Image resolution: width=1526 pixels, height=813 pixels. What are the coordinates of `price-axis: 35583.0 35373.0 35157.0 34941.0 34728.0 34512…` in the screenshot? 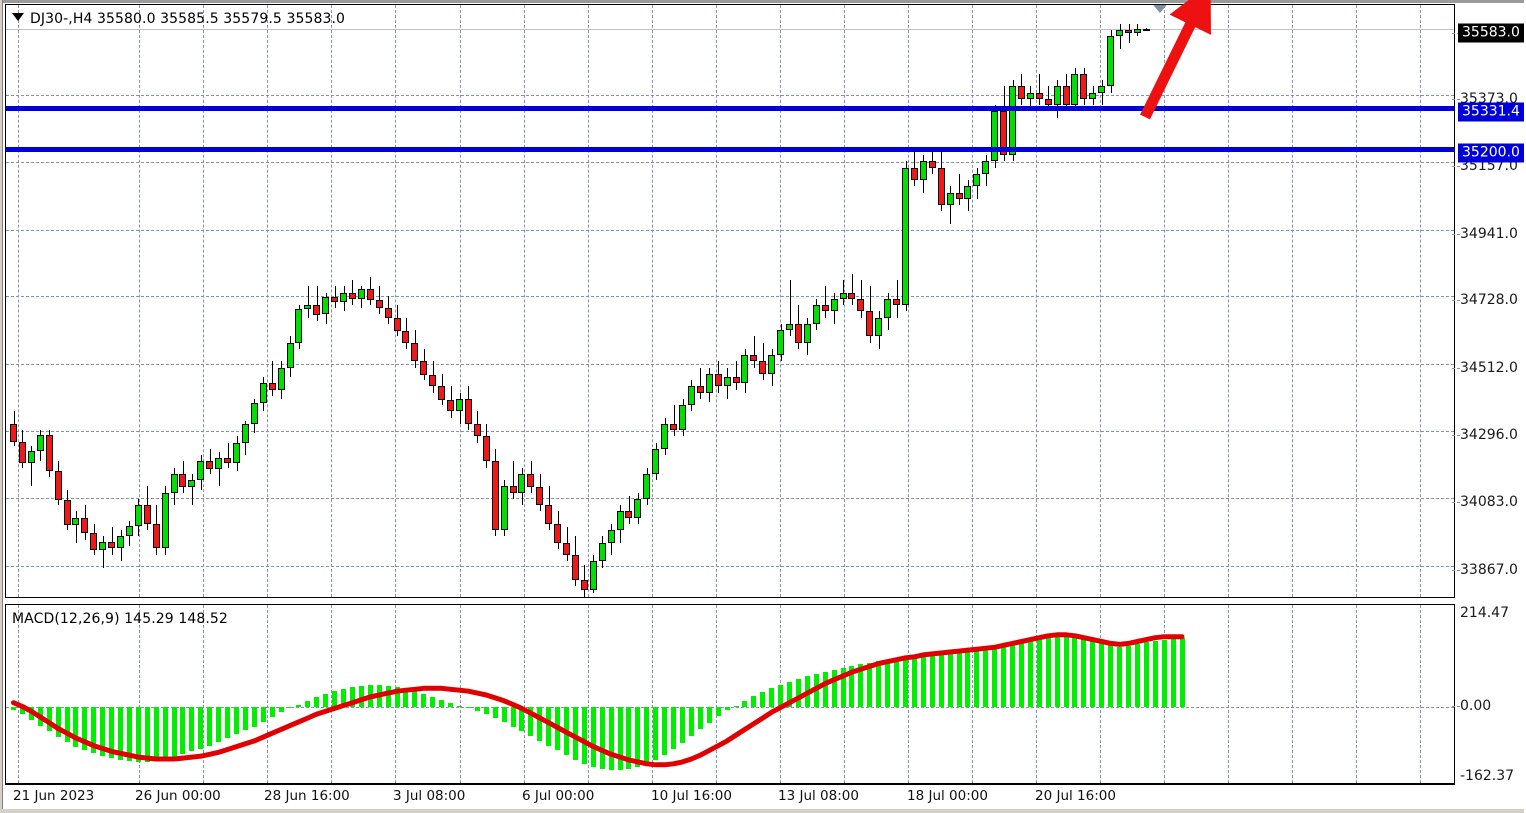 It's located at (1489, 301).